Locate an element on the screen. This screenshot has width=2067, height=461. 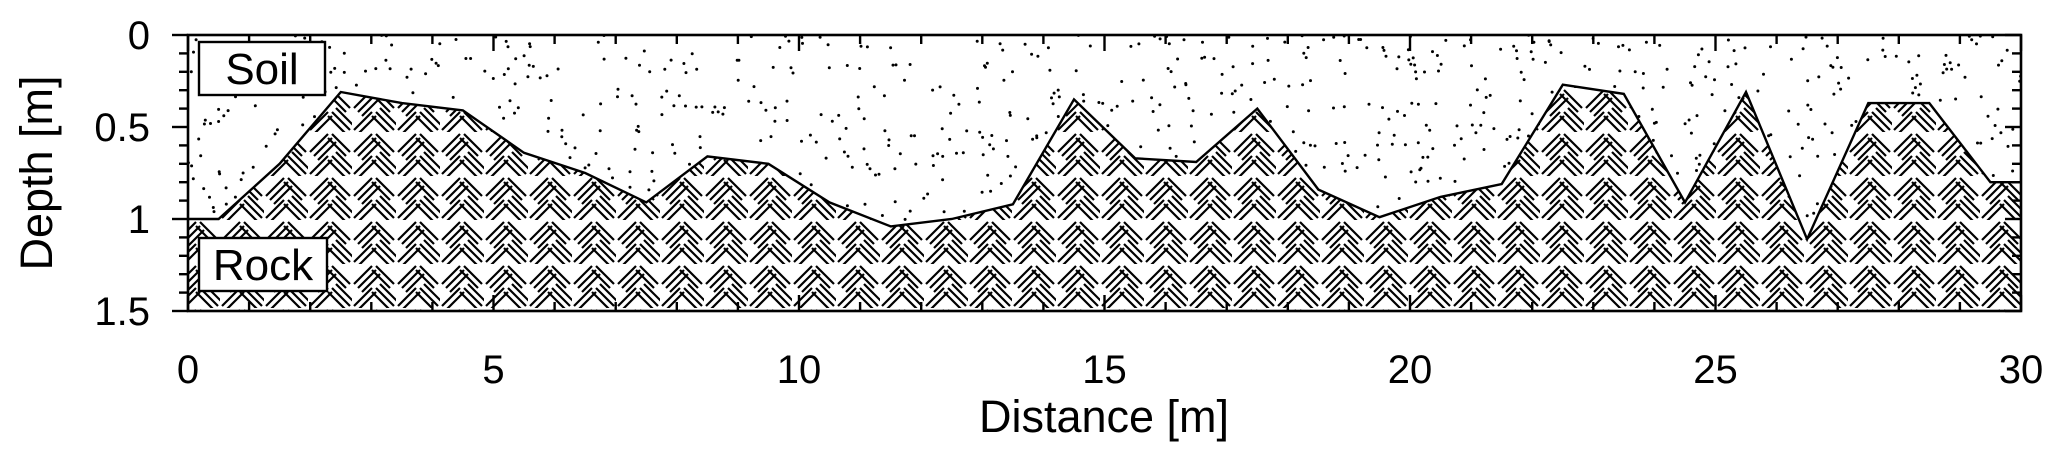
x-tick-label: 30 is located at coordinates (2021, 370).